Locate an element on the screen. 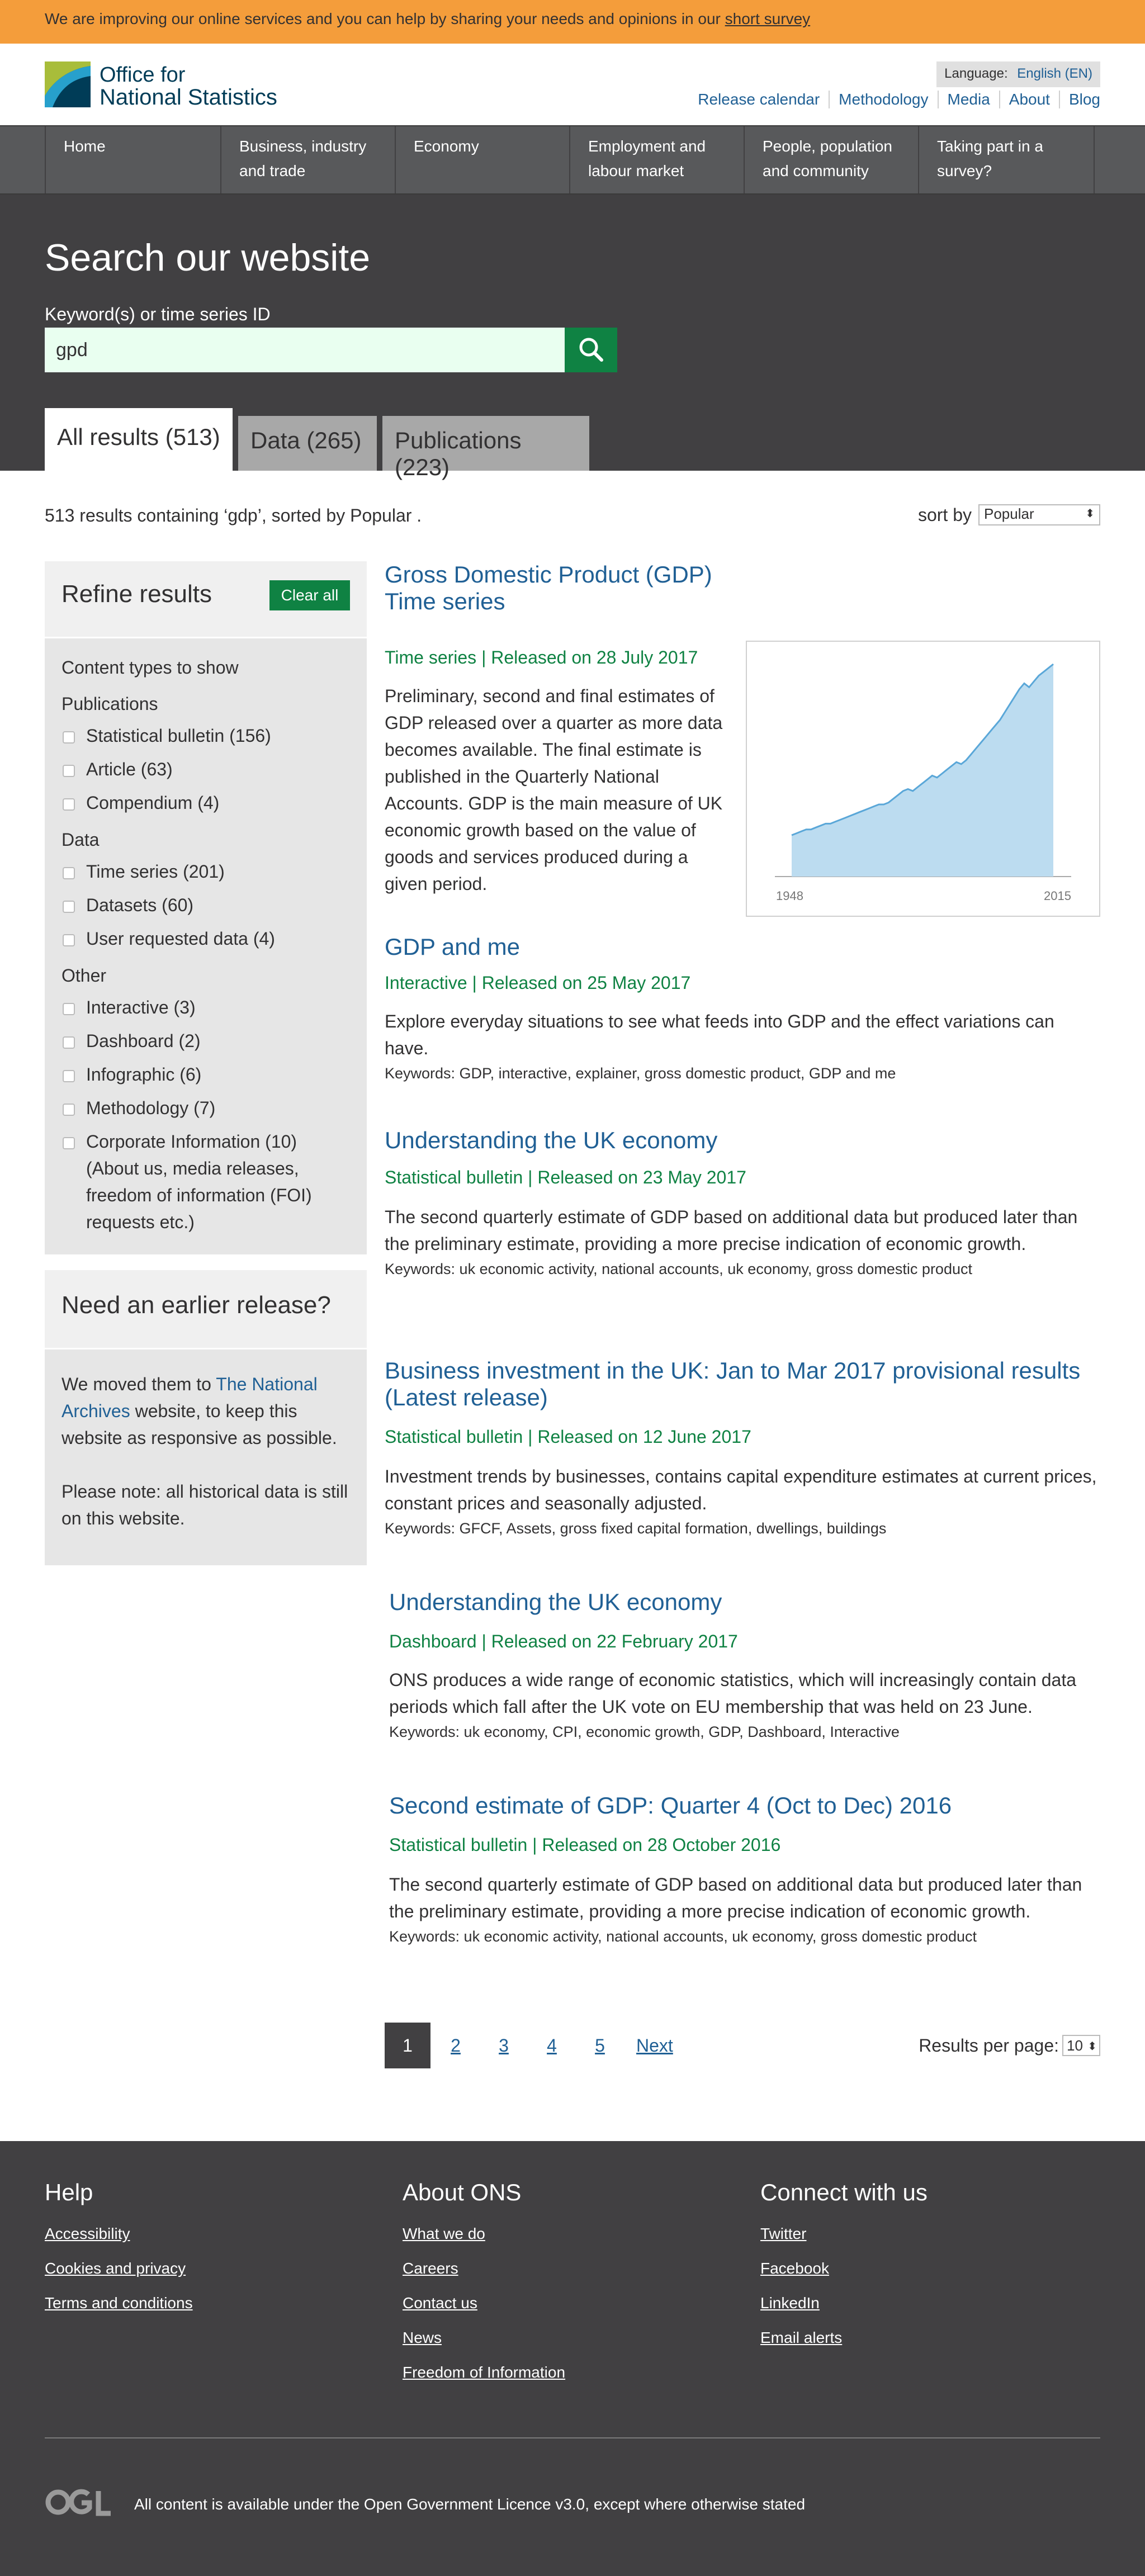  blog-link: Blog is located at coordinates (1079, 99).